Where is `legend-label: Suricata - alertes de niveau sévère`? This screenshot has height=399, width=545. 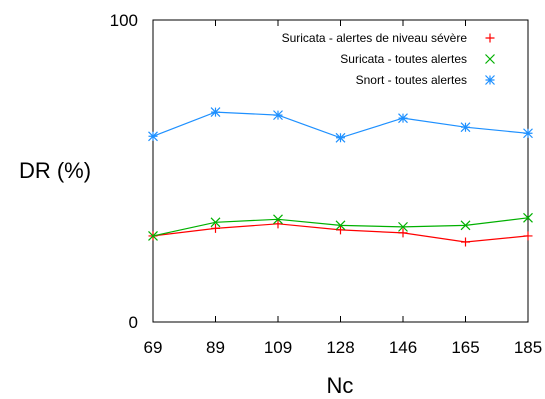
legend-label: Suricata - alertes de niveau sévère is located at coordinates (375, 38).